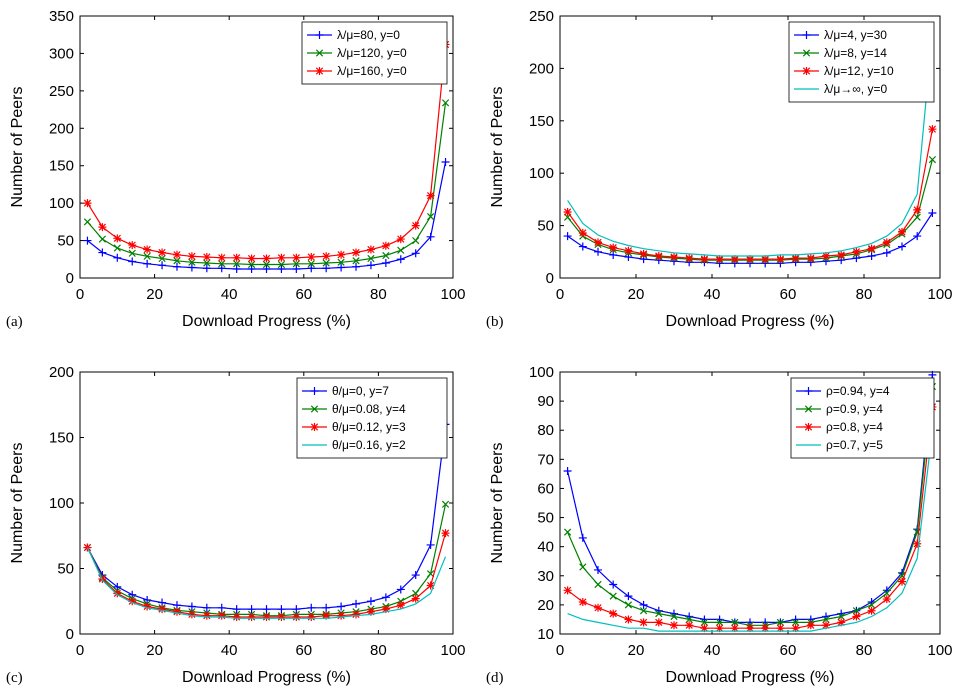 The width and height of the screenshot is (954, 693). I want to click on legend-entry: ρ=0.94, y=4, so click(858, 391).